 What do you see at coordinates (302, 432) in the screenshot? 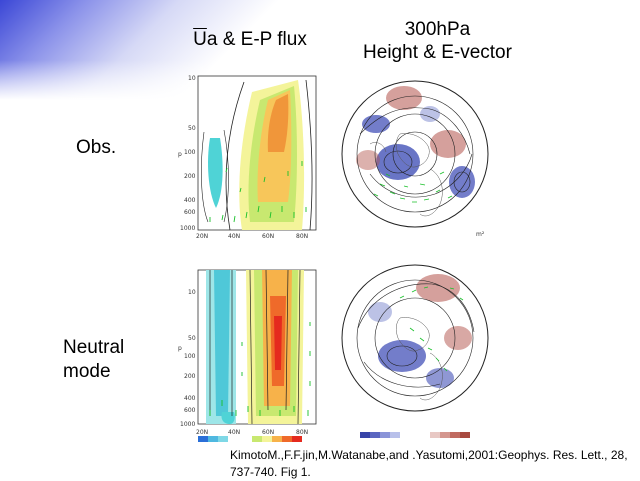
I see `neutral-lat-80n: 80N` at bounding box center [302, 432].